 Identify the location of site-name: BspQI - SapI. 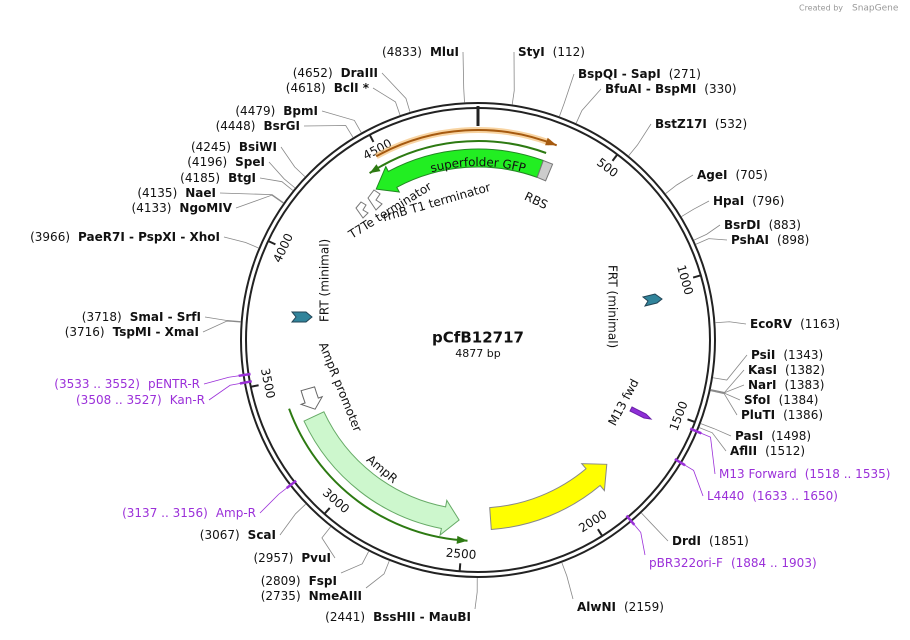
(619, 74).